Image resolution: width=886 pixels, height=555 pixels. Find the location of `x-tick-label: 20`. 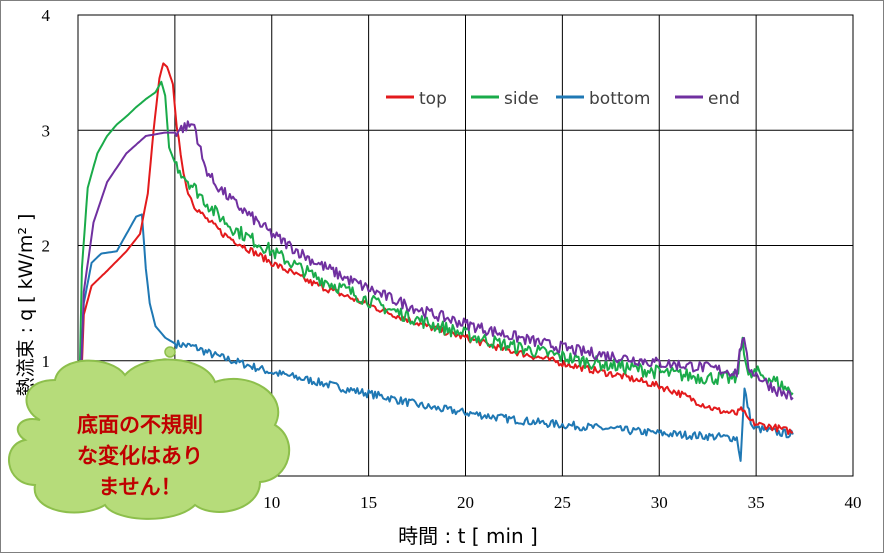

x-tick-label: 20 is located at coordinates (465, 502).